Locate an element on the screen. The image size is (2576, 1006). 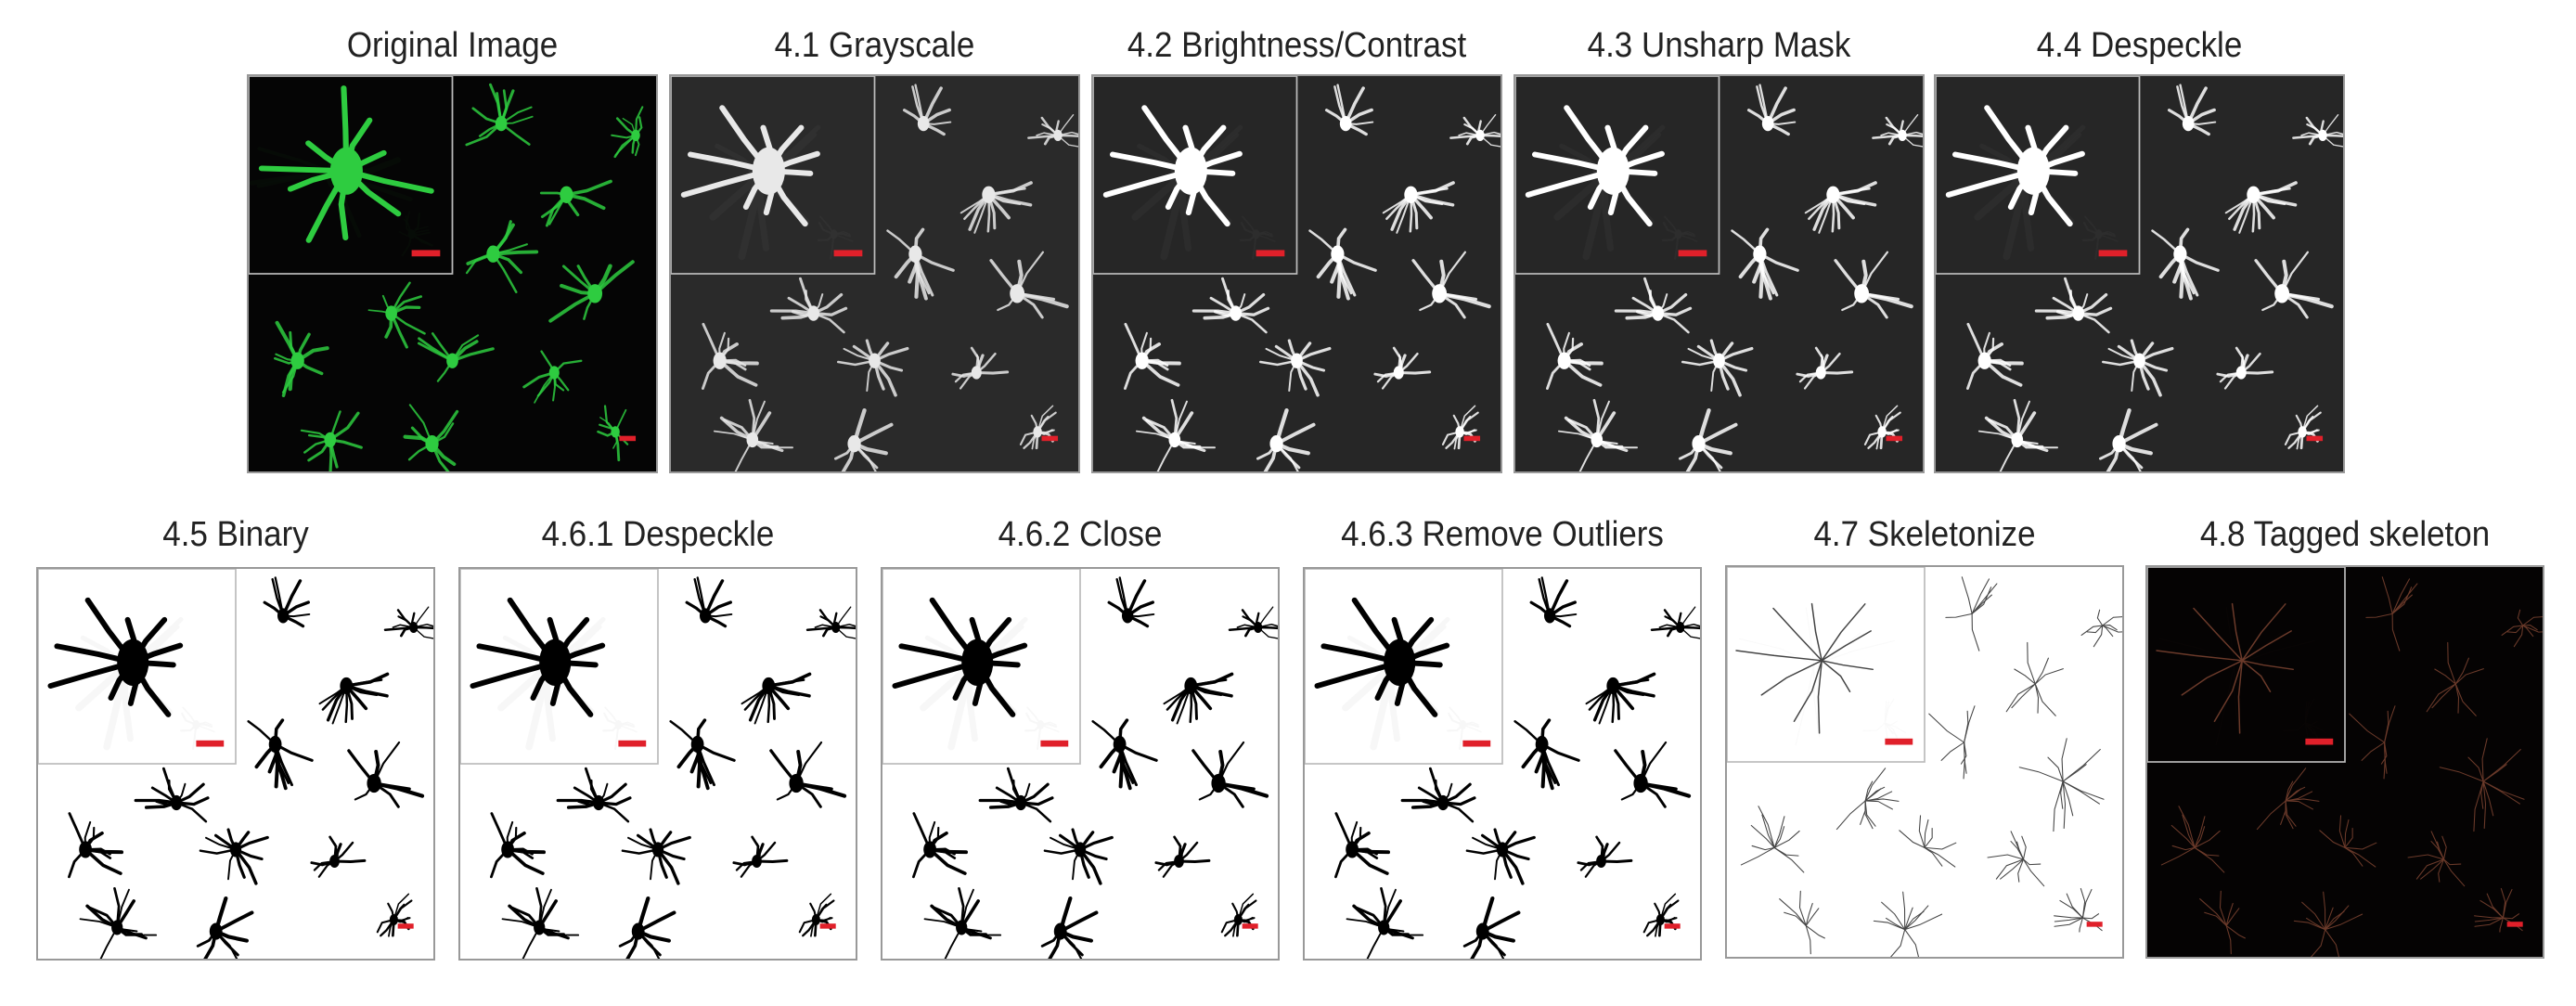
panel-title: 4.3 Unsharp Mask is located at coordinates (1719, 45).